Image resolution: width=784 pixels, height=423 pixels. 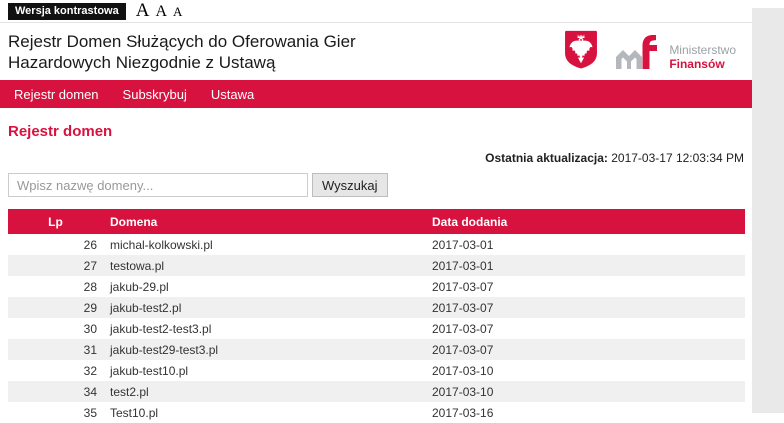 What do you see at coordinates (158, 185) in the screenshot?
I see `domain-search-input` at bounding box center [158, 185].